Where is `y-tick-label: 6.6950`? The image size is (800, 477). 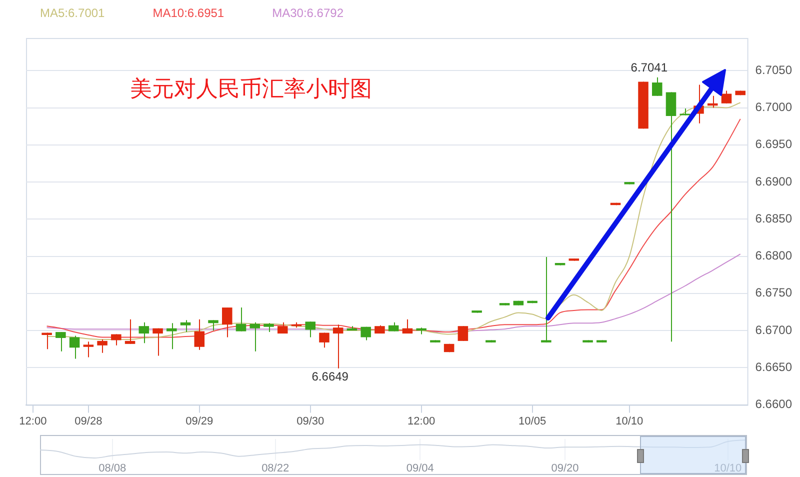
y-tick-label: 6.6950 is located at coordinates (773, 144).